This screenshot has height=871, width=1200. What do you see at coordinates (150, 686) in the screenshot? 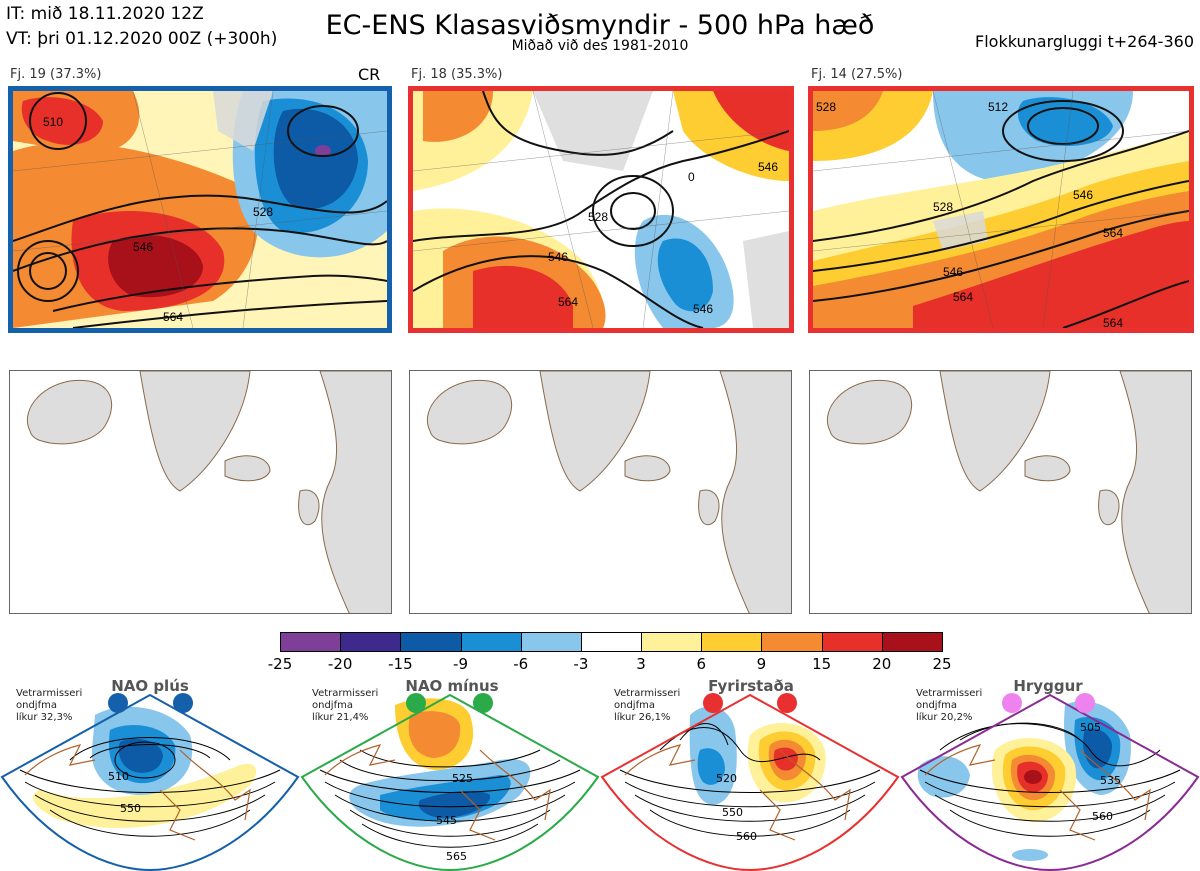
I see `regime-1-name: NAO plús` at bounding box center [150, 686].